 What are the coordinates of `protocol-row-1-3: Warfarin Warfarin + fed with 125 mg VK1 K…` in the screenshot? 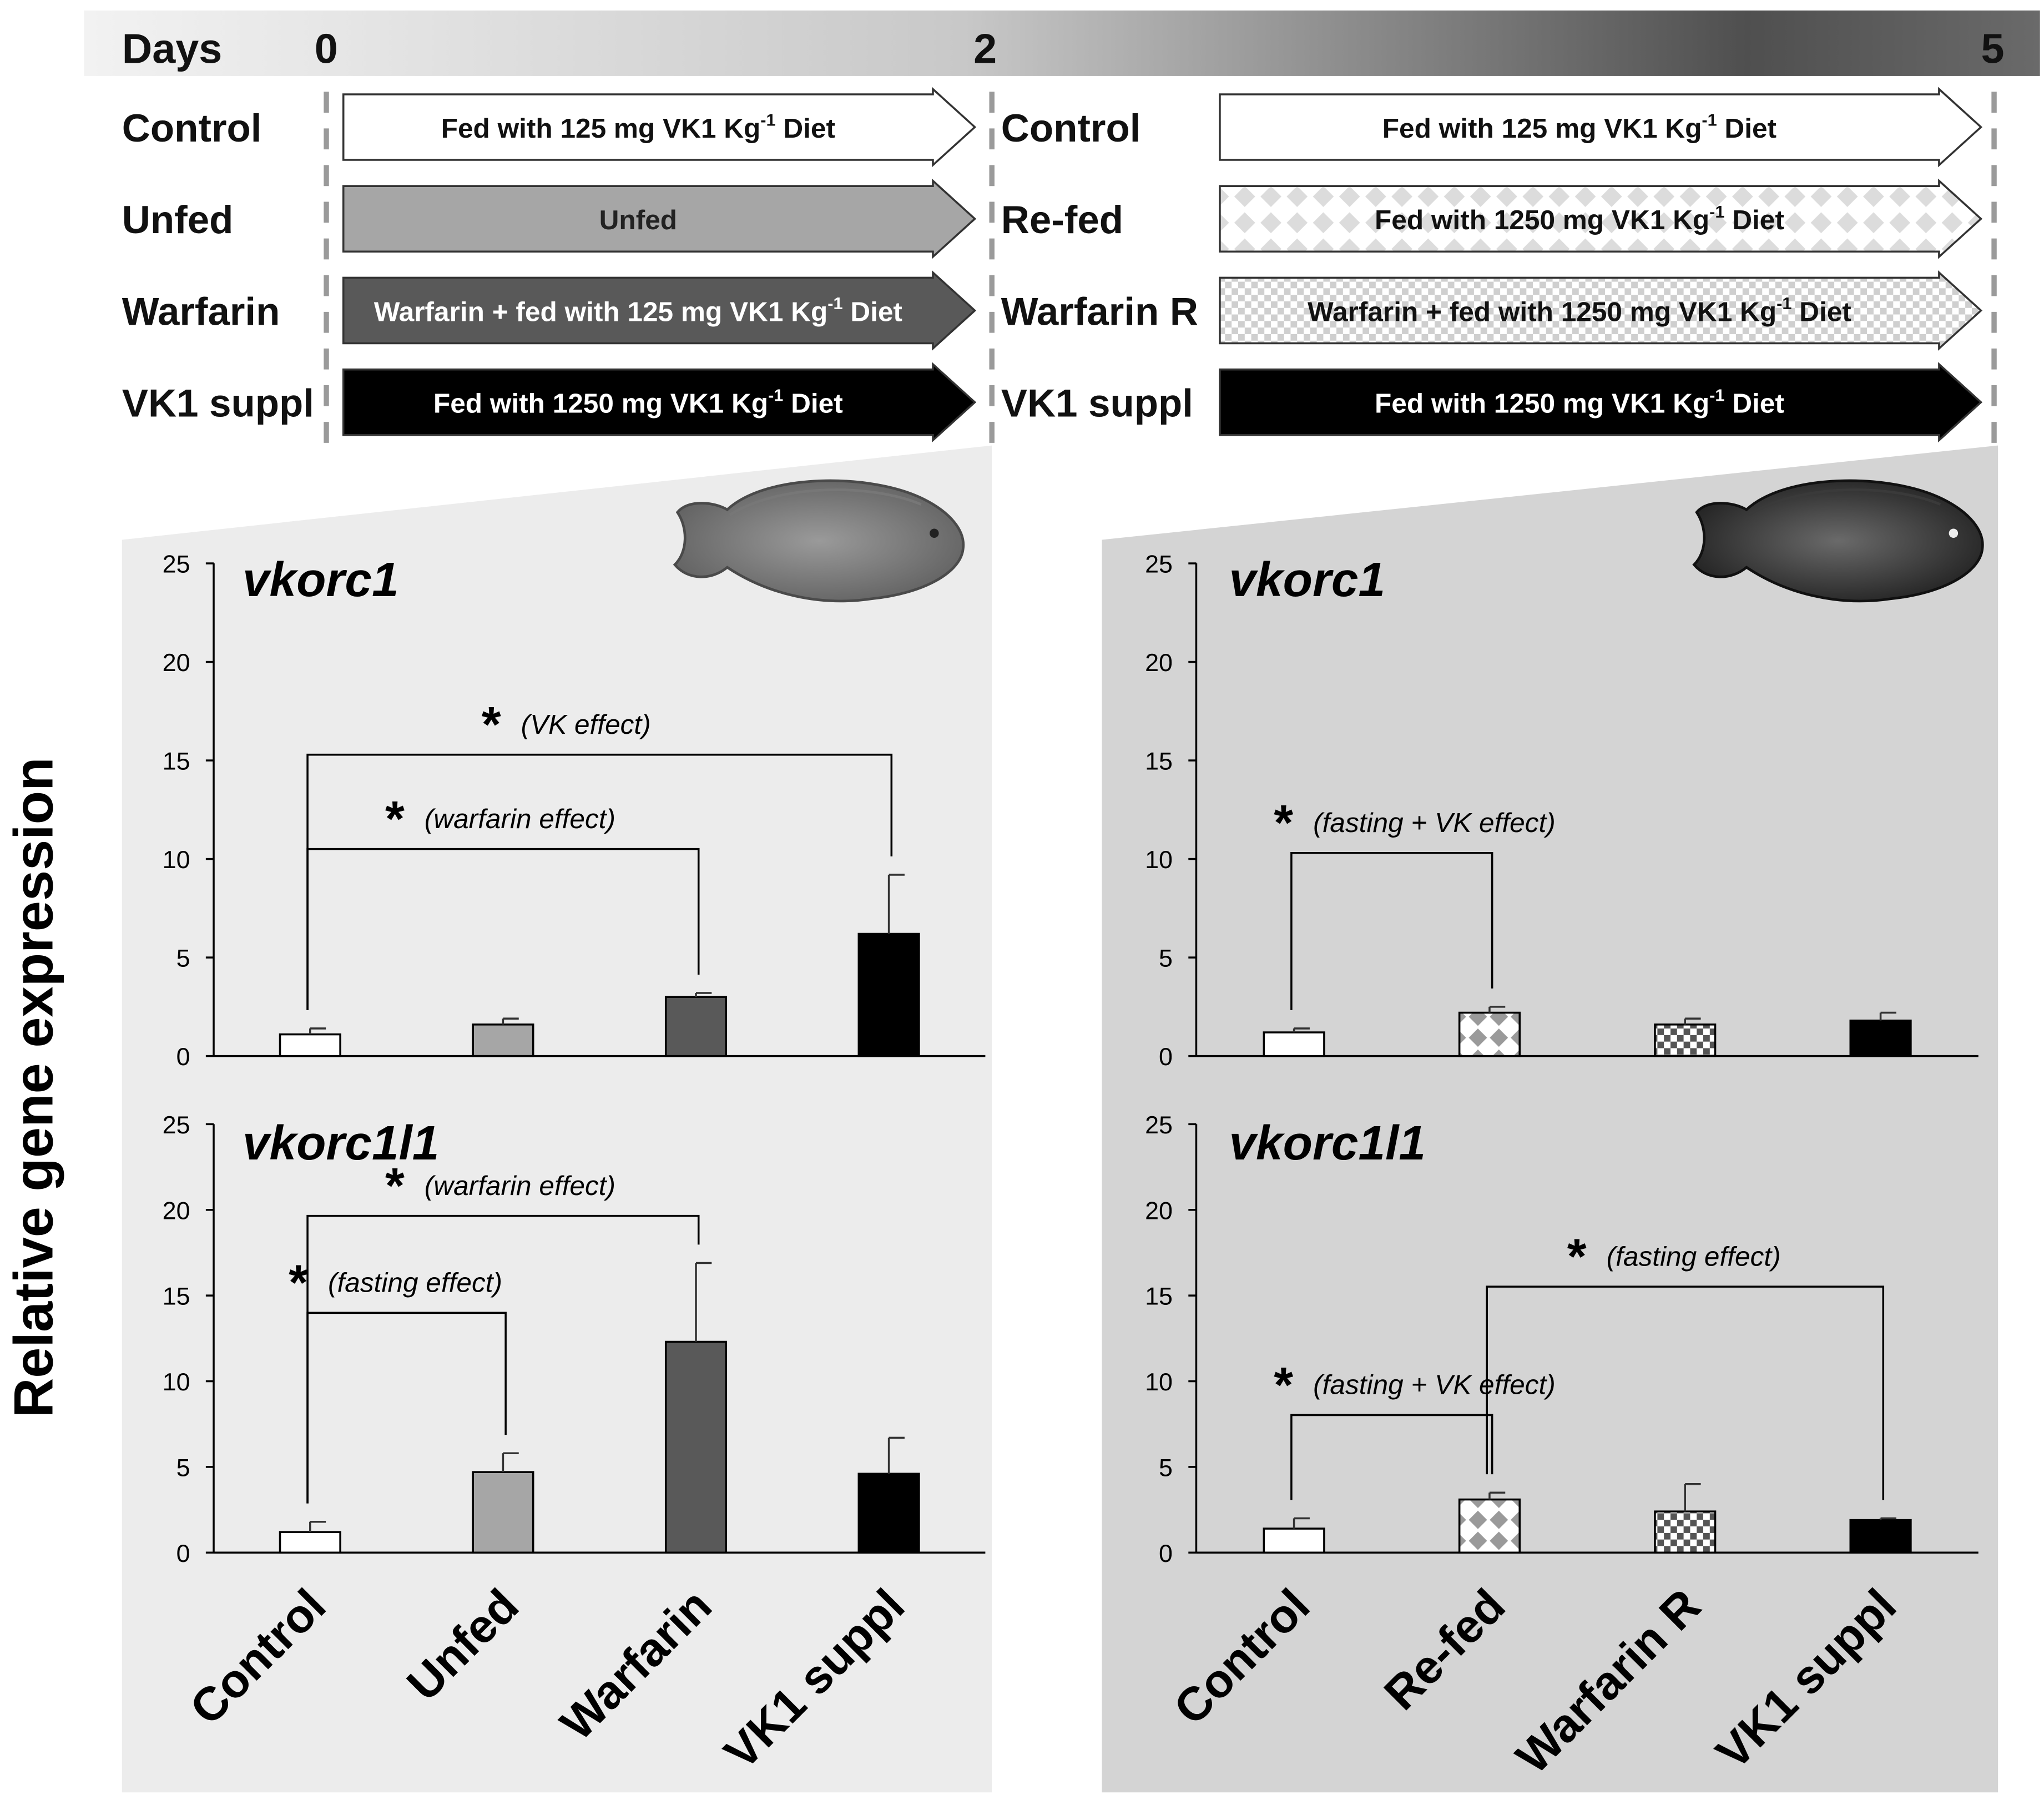 It's located at (550, 310).